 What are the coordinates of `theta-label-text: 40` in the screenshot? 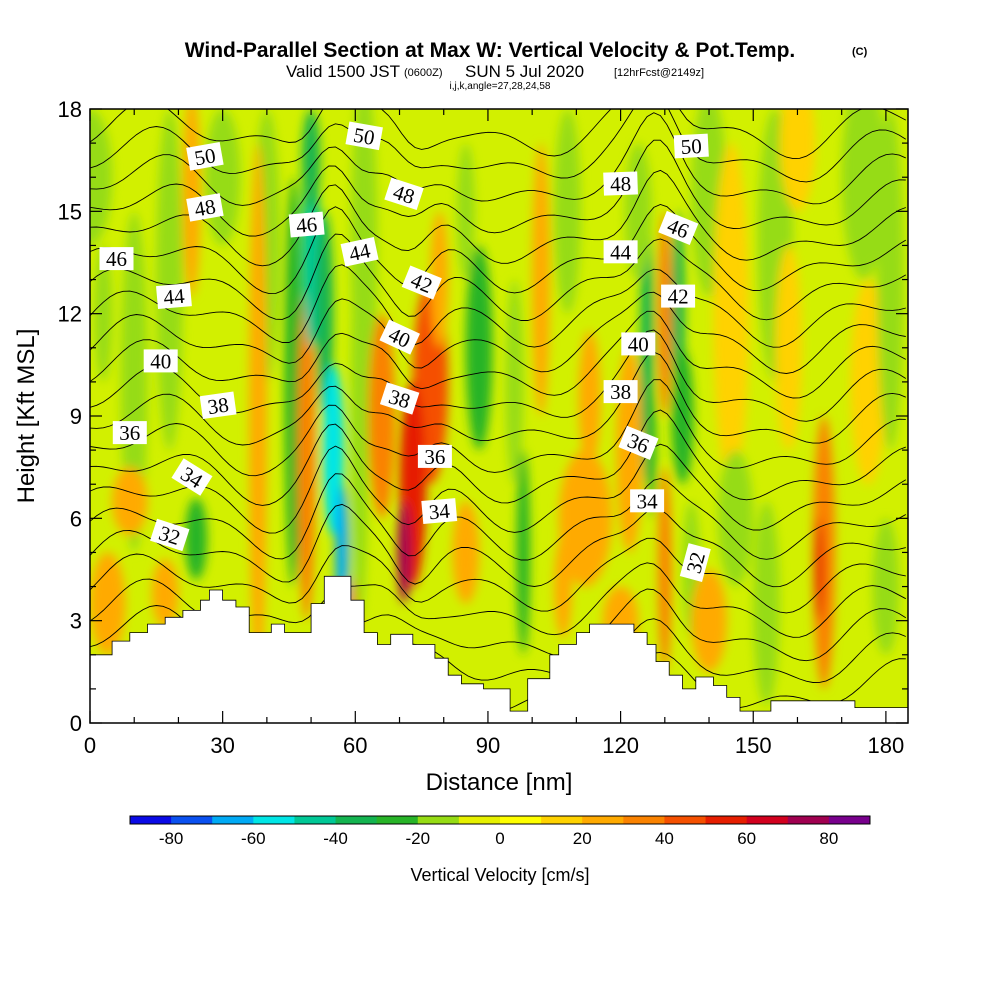 It's located at (160, 361).